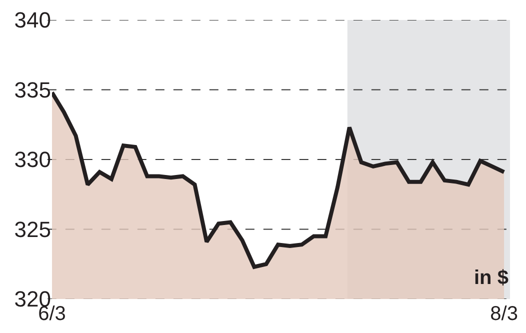 Image resolution: width=526 pixels, height=333 pixels. What do you see at coordinates (32, 159) in the screenshot?
I see `y-tick-label: 330` at bounding box center [32, 159].